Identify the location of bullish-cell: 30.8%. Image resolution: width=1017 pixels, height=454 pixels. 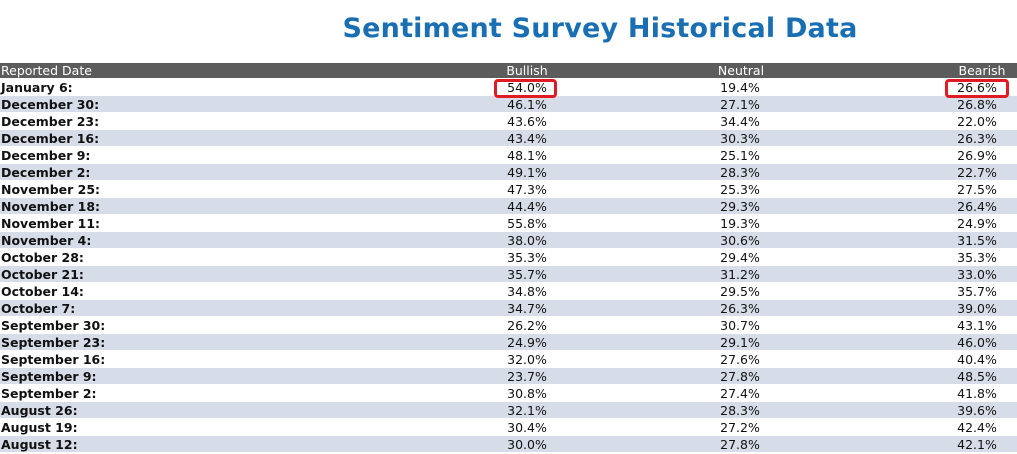
(527, 393).